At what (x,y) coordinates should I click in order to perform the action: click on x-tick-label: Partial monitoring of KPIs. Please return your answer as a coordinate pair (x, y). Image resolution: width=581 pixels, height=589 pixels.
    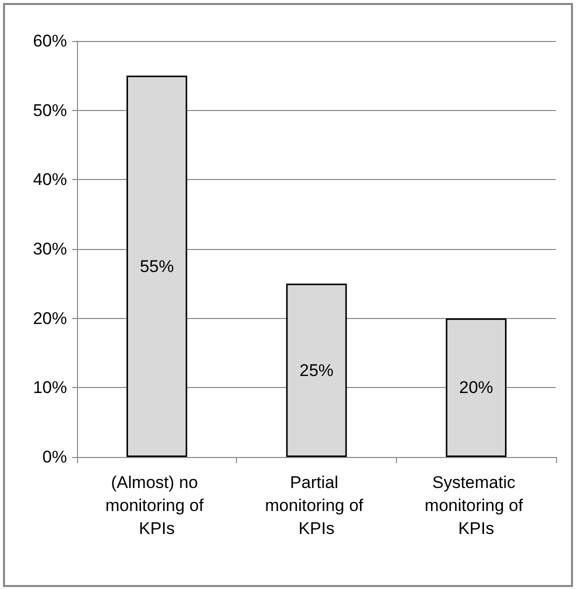
    Looking at the image, I should click on (316, 505).